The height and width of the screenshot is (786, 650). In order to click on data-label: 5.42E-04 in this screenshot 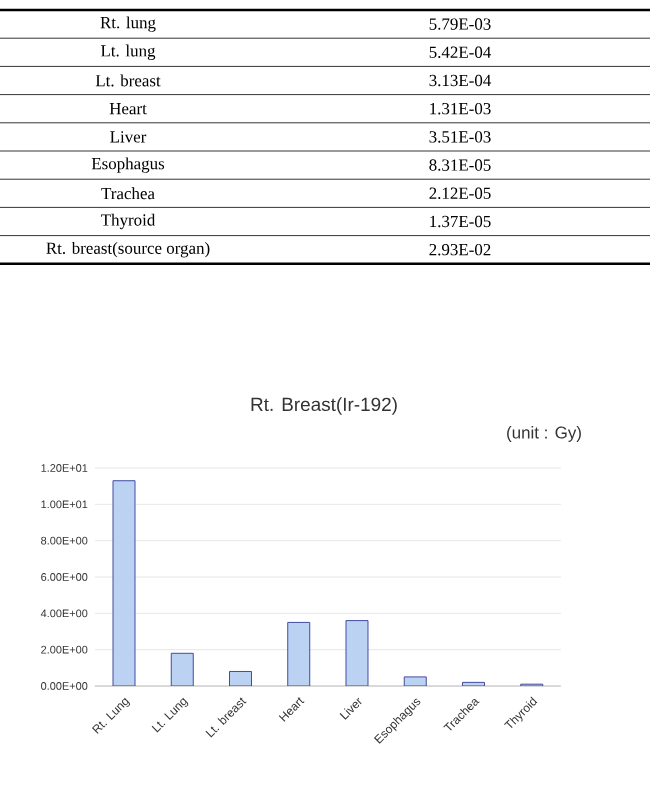, I will do `click(460, 52)`.